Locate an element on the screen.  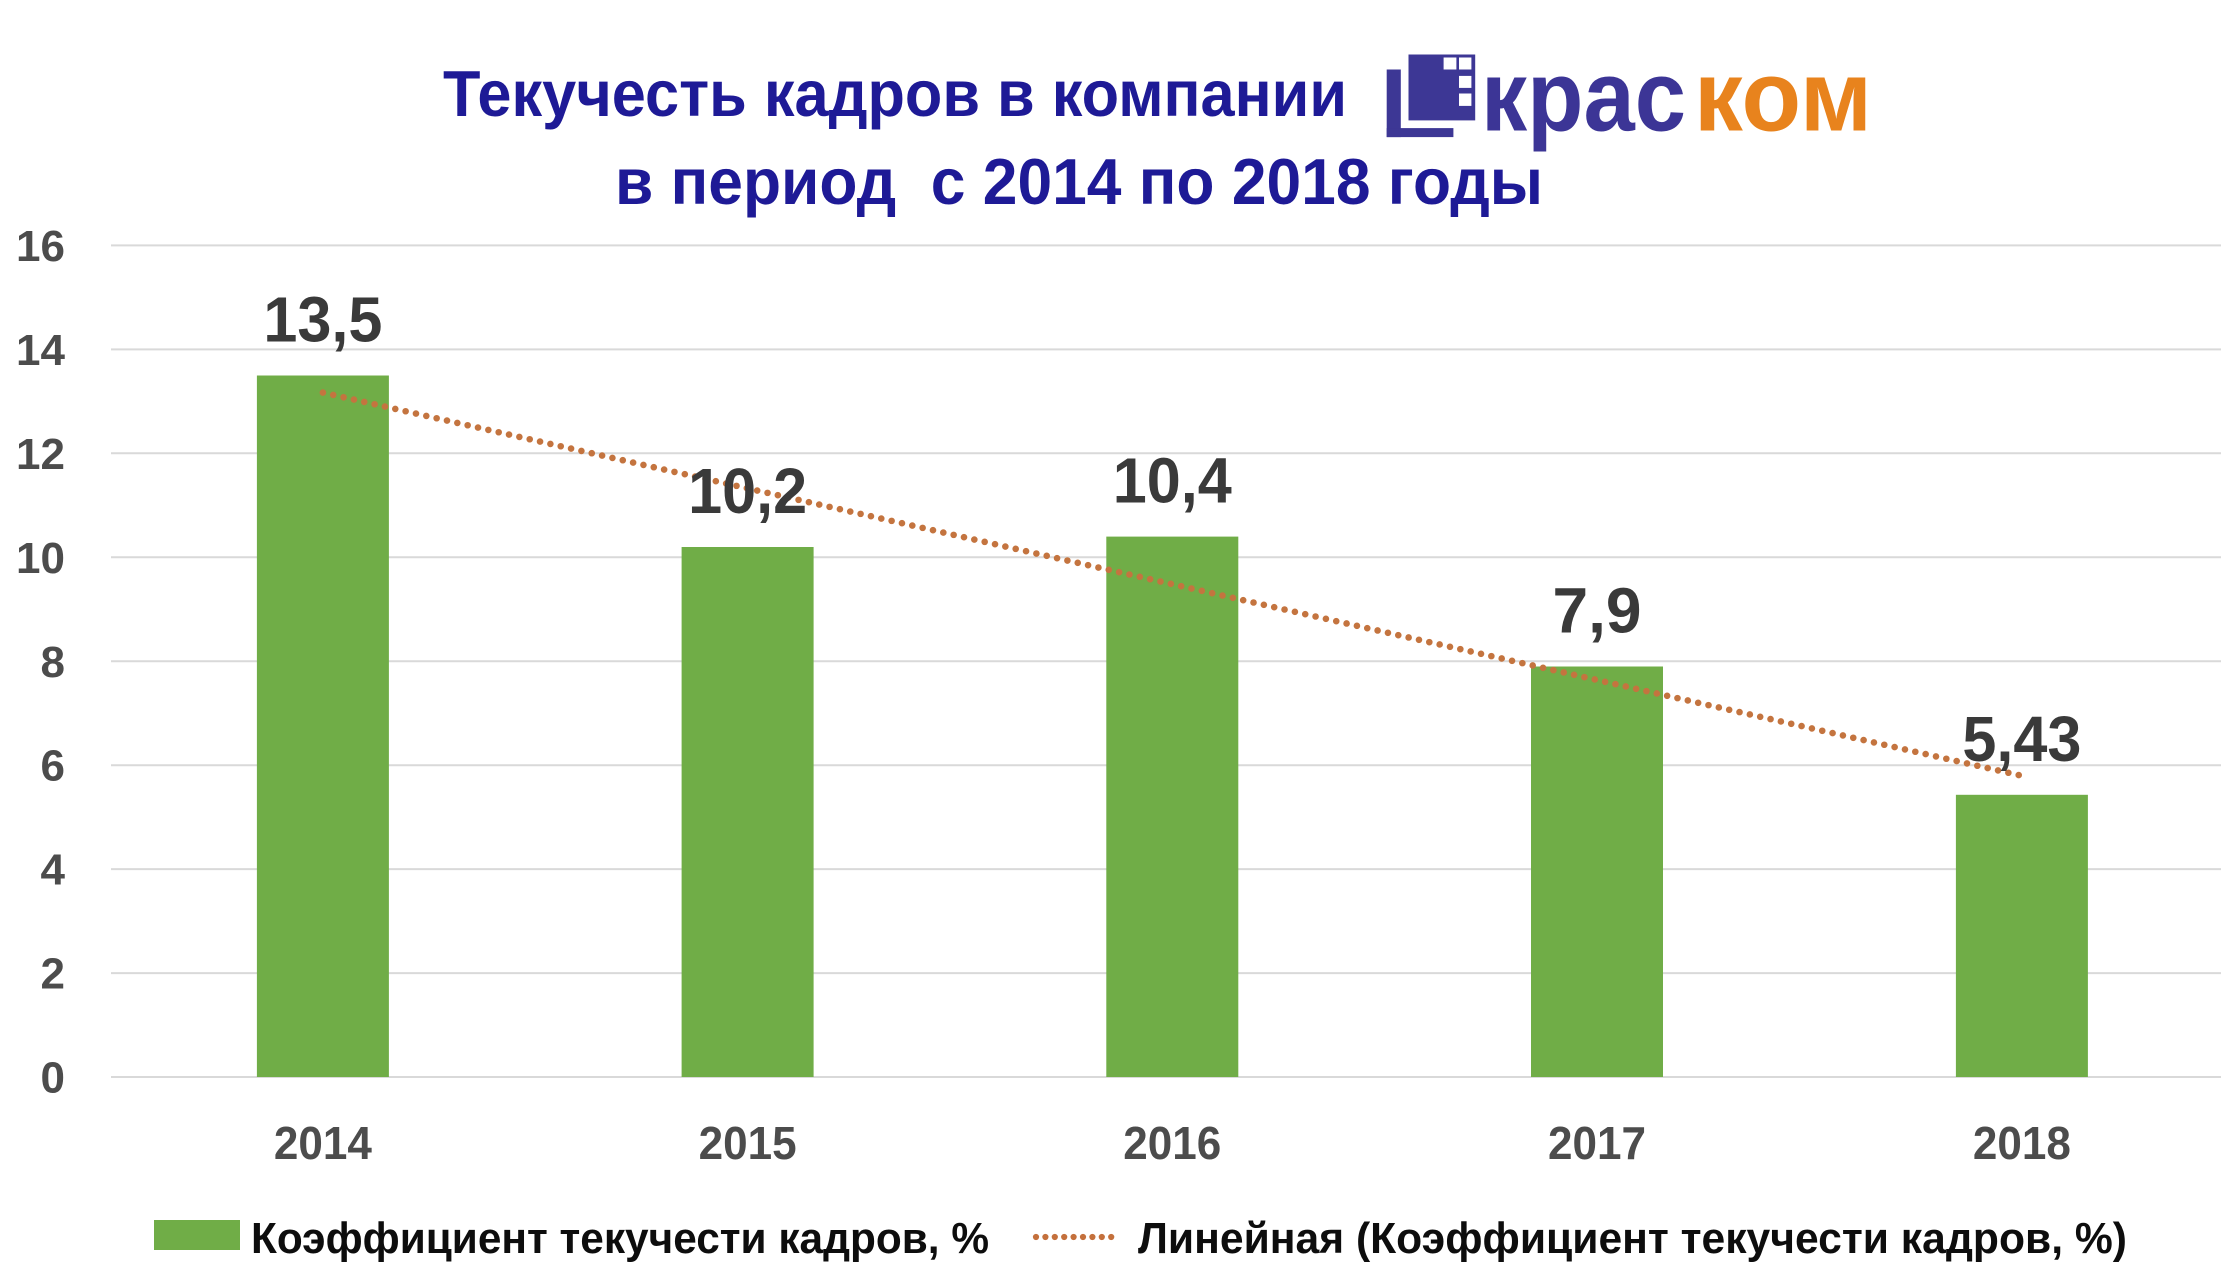
svg-text: 2015 is located at coordinates (748, 1143).